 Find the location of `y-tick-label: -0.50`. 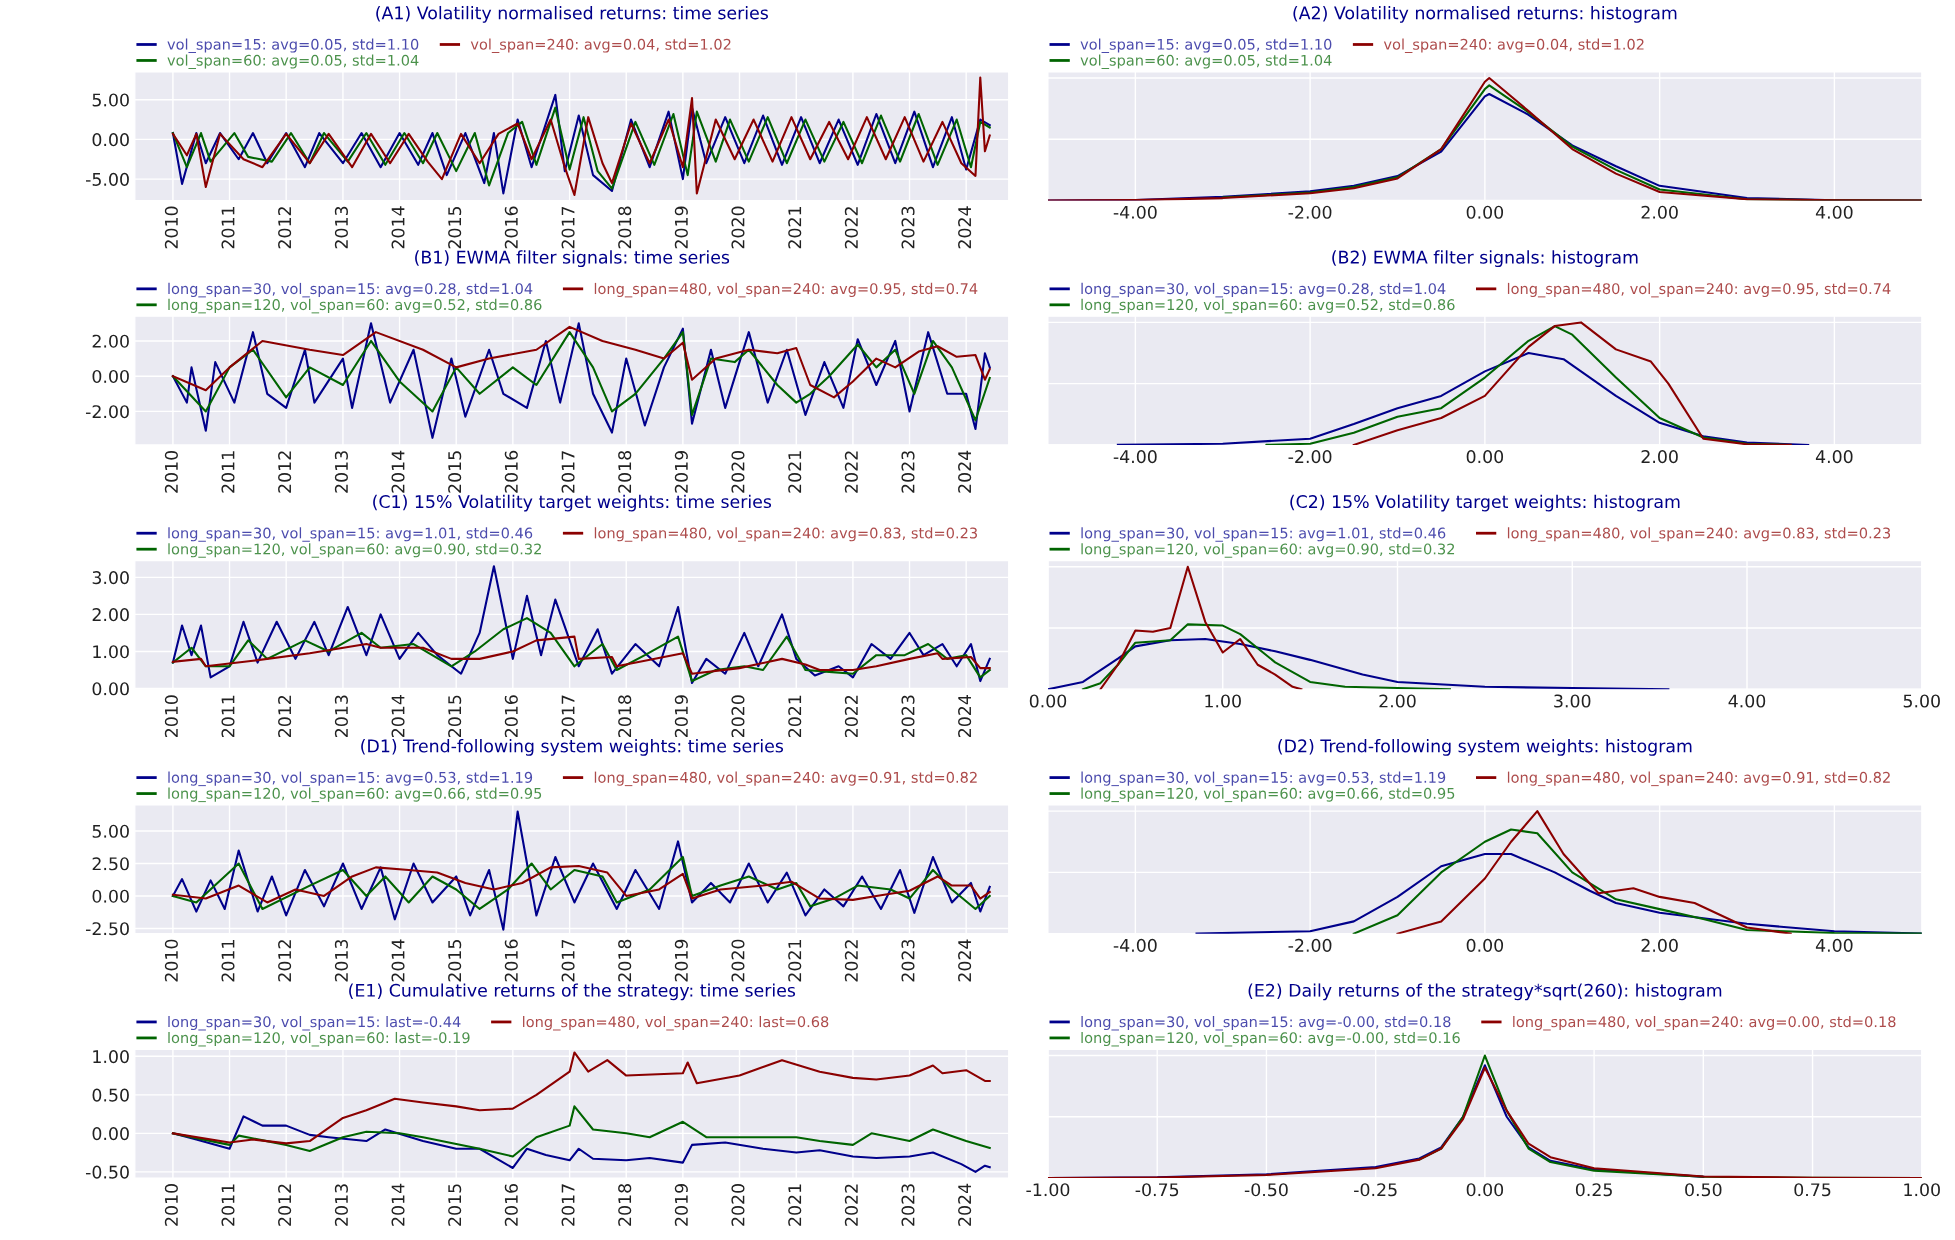

y-tick-label: -0.50 is located at coordinates (107, 1172).